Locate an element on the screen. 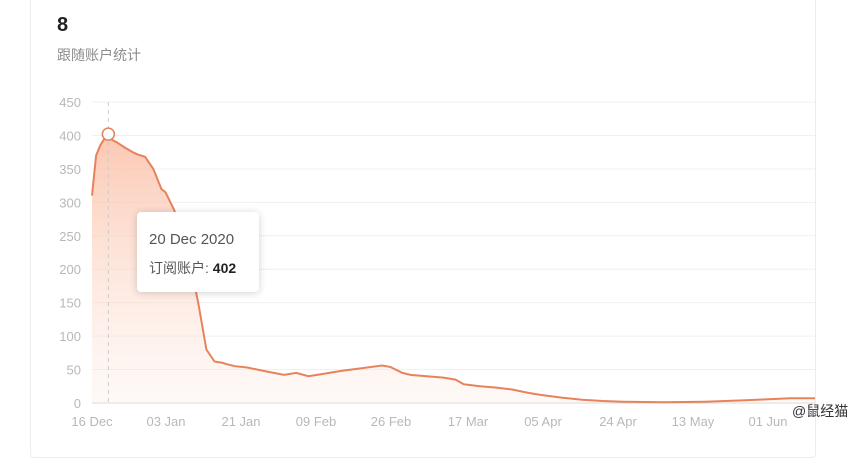  y-tick-label: 300 is located at coordinates (70, 202).